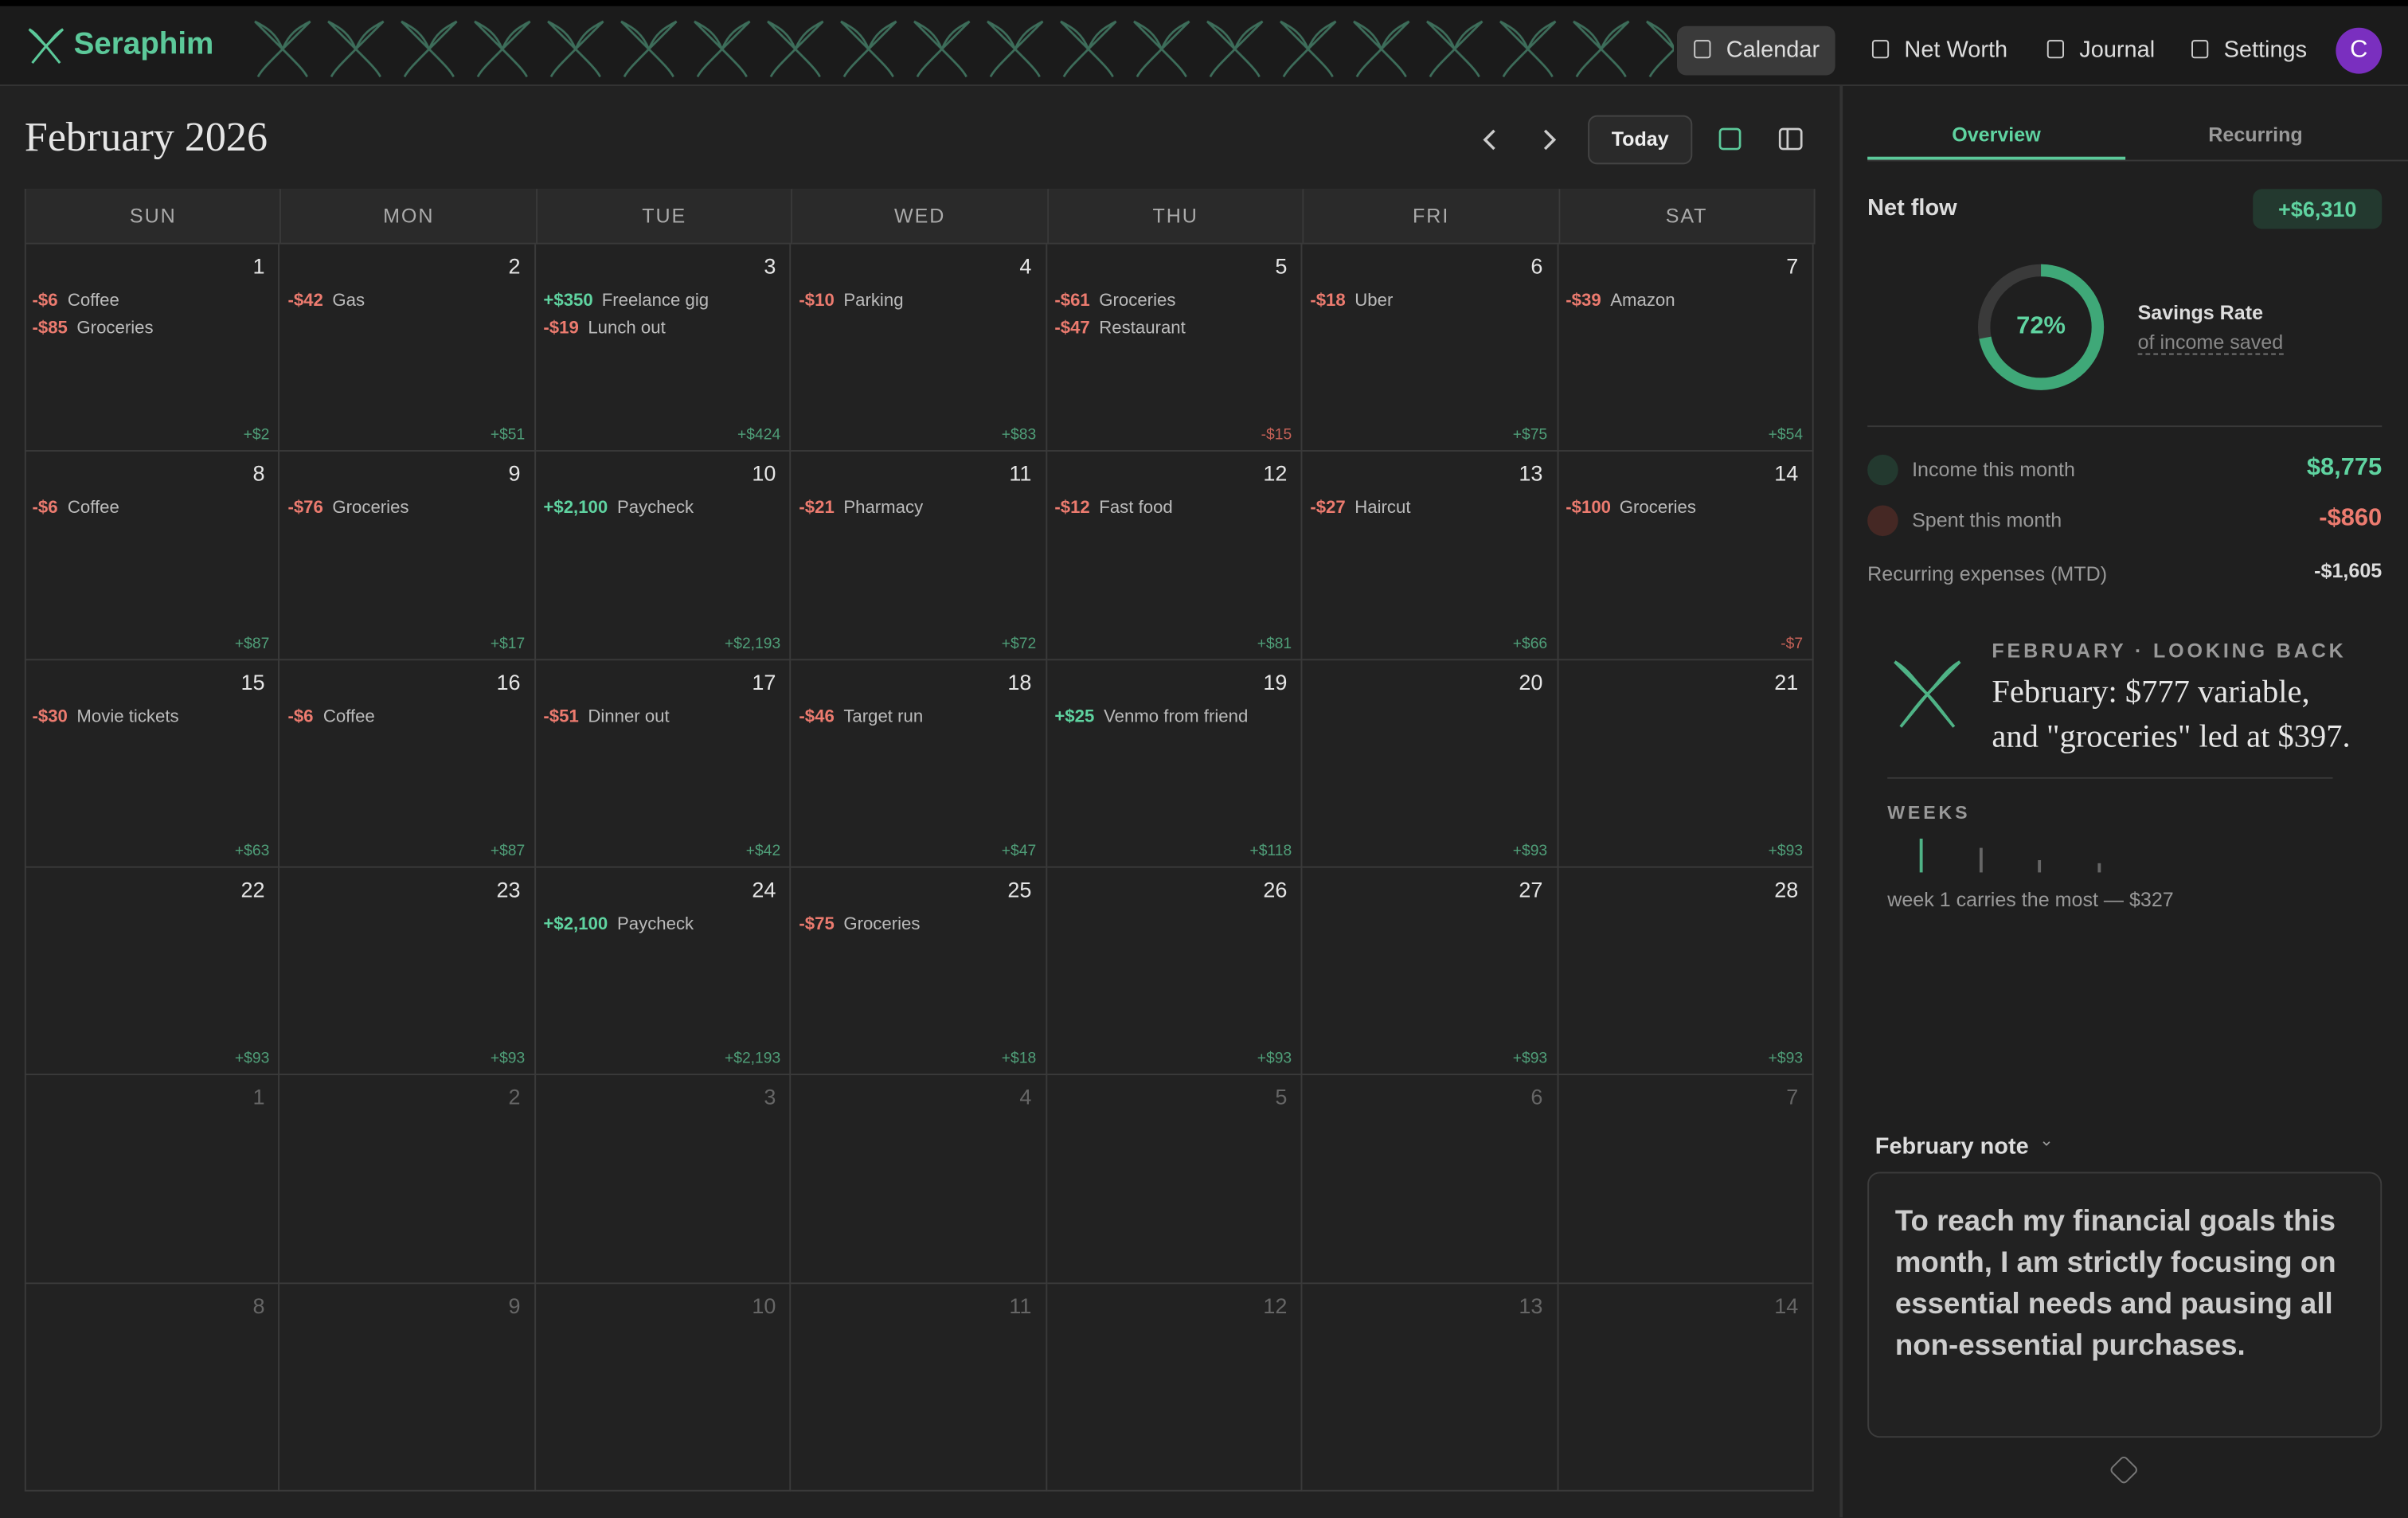 This screenshot has width=2408, height=1518. Describe the element at coordinates (873, 301) in the screenshot. I see `transaction-label: Parking` at that location.